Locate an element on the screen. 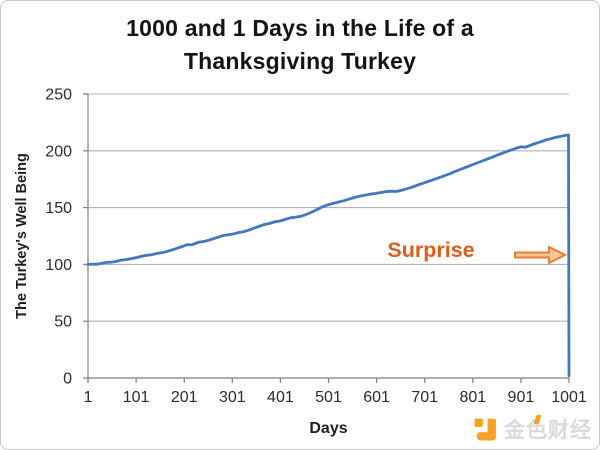 The width and height of the screenshot is (600, 450). y-tick-label: 50 is located at coordinates (63, 322).